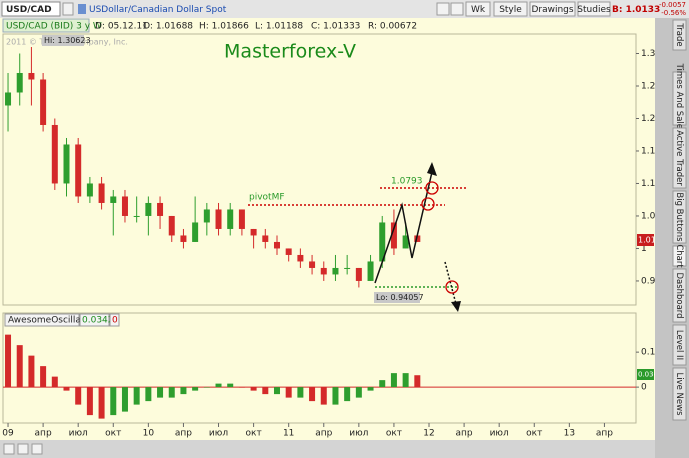  Describe the element at coordinates (82, 9) in the screenshot. I see `link-icon` at that location.